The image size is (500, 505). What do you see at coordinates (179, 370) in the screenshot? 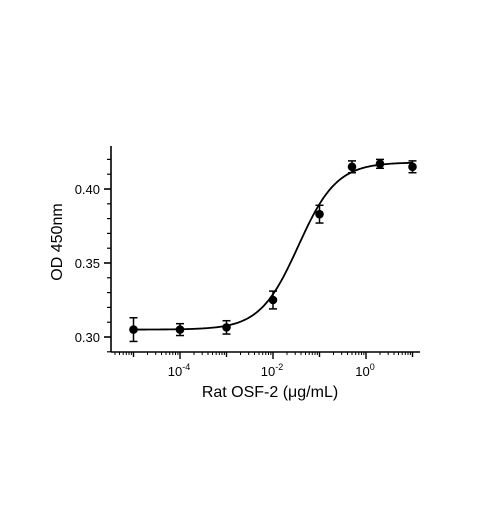
I see `x-tick-label: 10⁻⁴` at bounding box center [179, 370].